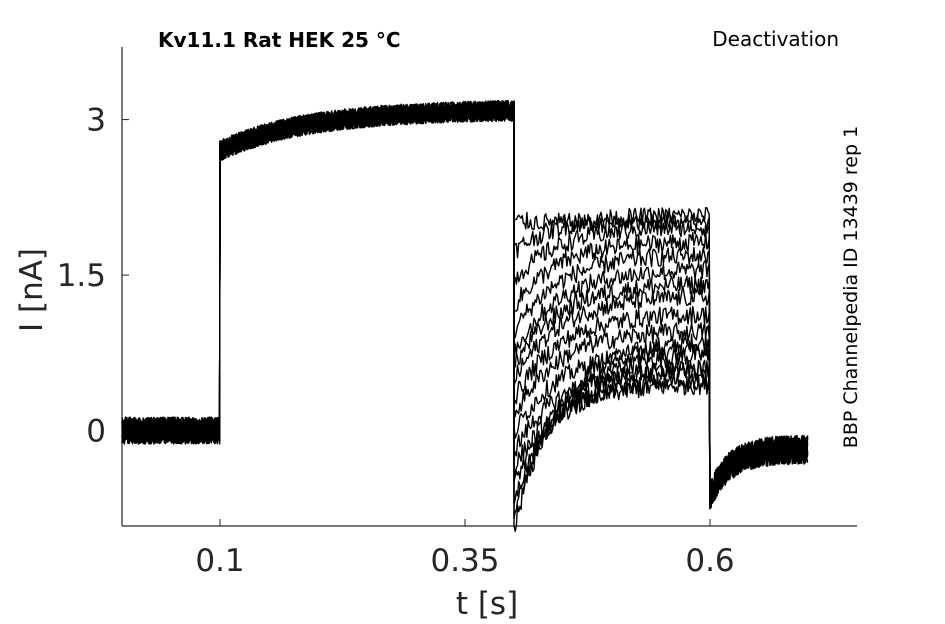 The height and width of the screenshot is (624, 945). Describe the element at coordinates (709, 561) in the screenshot. I see `x-tick-label: 0.6` at that location.